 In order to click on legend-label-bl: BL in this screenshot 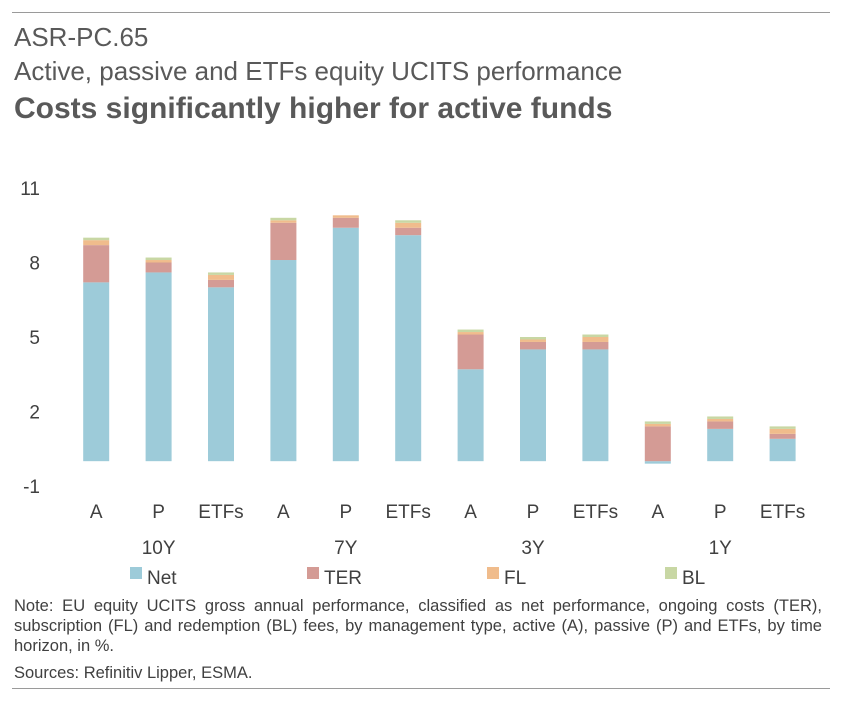, I will do `click(693, 578)`.